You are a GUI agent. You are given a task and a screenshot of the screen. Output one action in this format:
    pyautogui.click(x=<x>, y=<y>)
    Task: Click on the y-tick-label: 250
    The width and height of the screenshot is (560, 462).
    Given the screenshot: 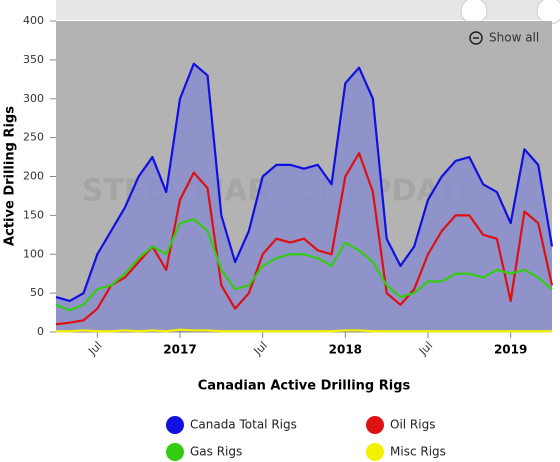 What is the action you would take?
    pyautogui.click(x=33, y=137)
    